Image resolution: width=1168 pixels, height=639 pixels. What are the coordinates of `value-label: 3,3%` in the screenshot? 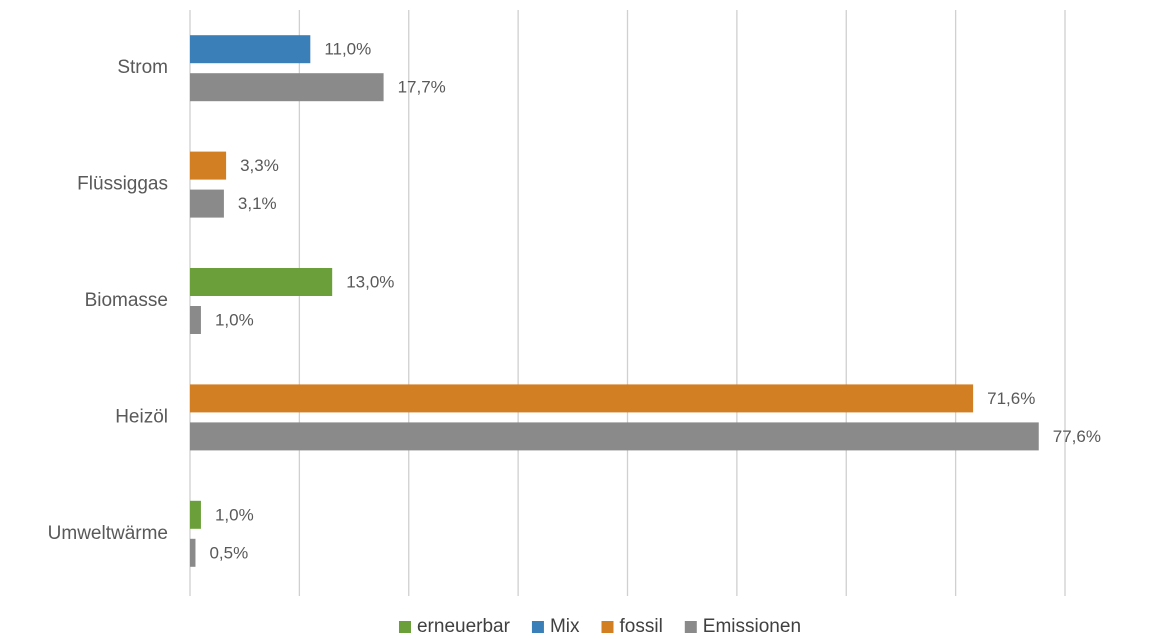 It's located at (259, 165).